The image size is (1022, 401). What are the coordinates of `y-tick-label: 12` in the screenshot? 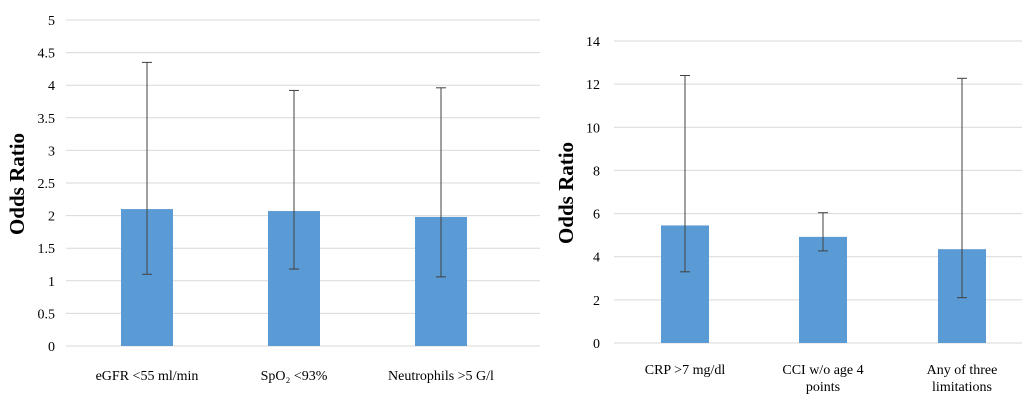 It's located at (593, 85).